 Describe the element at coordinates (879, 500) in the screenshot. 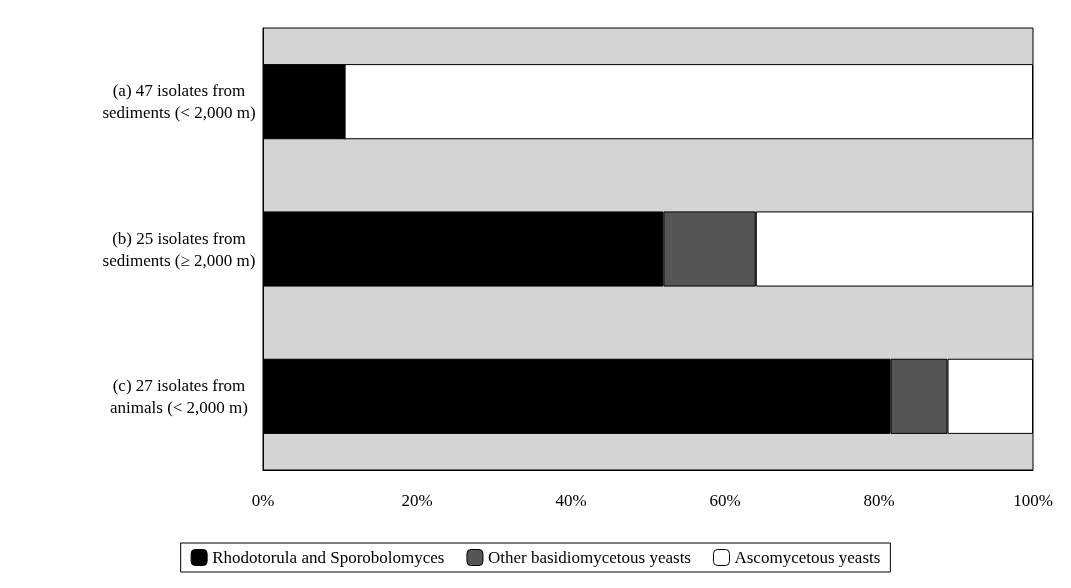

I see `x-tick-label: 80%` at that location.